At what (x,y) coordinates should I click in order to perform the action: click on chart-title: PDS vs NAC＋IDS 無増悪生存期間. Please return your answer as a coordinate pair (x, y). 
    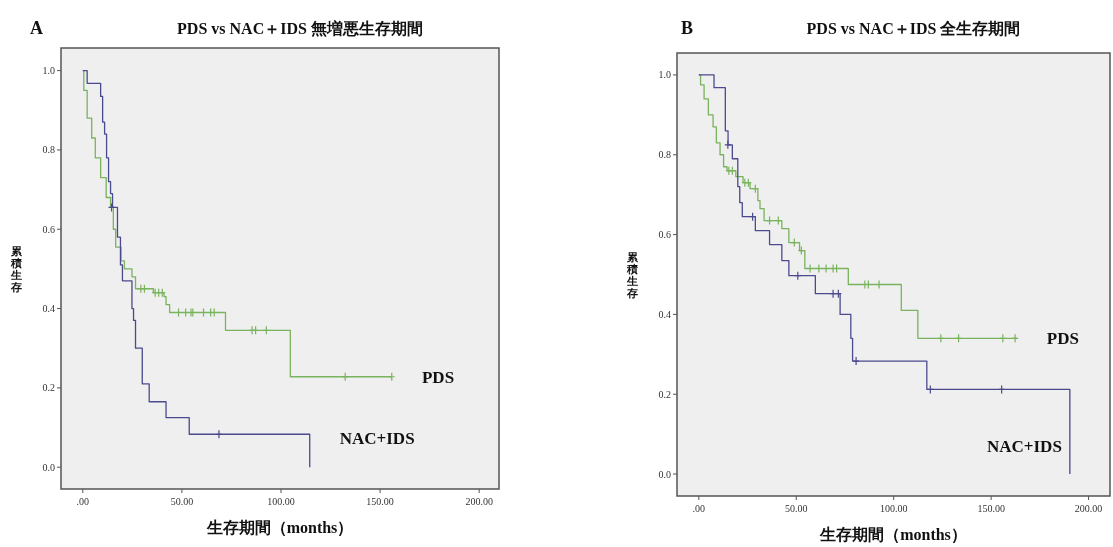
    Looking at the image, I should click on (300, 28).